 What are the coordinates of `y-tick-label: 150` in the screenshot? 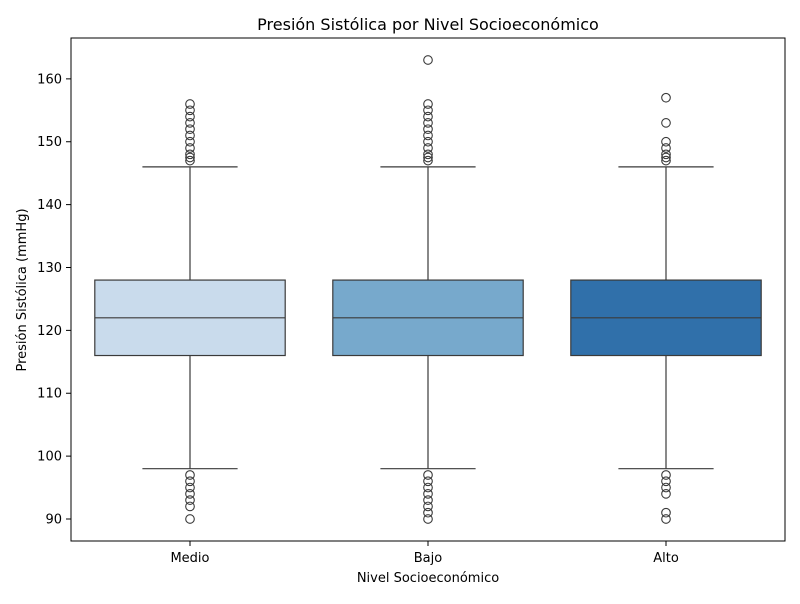 It's located at (49, 142).